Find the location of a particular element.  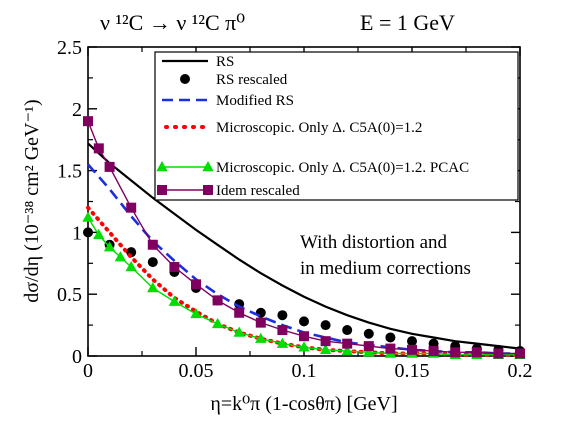

y-tick-label: 0.5 is located at coordinates (69, 295).